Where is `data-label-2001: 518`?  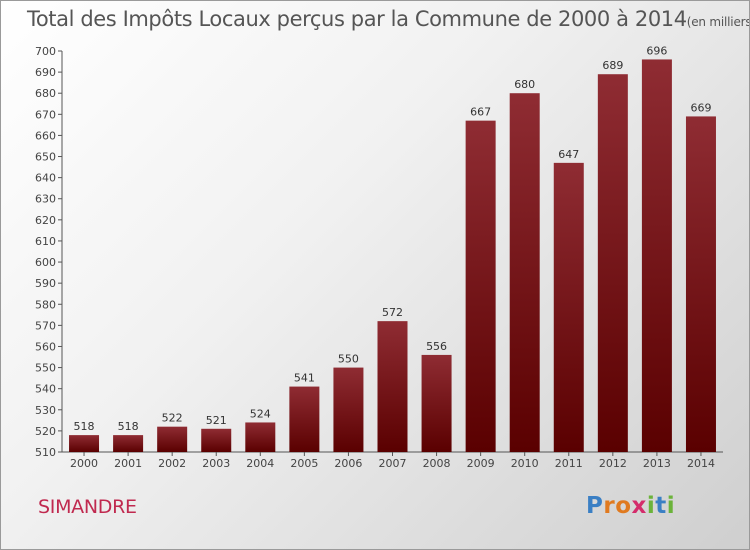 data-label-2001: 518 is located at coordinates (128, 426).